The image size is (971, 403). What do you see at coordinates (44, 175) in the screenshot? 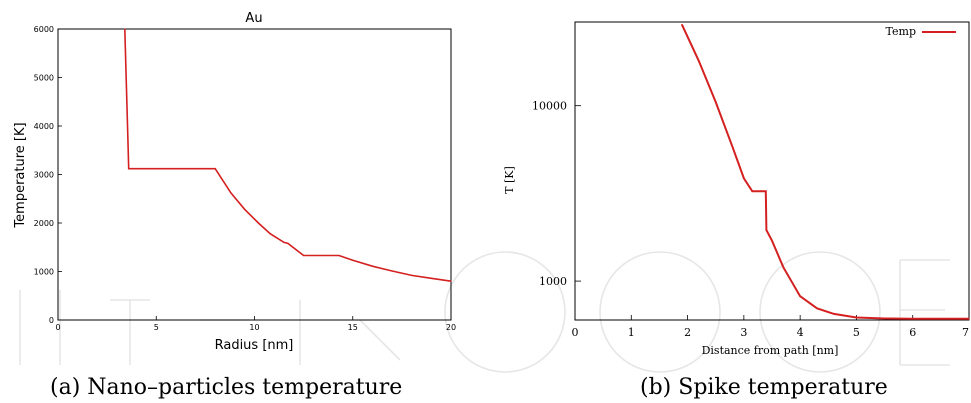
I see `chart-a-y-tick-label: 3000` at bounding box center [44, 175].